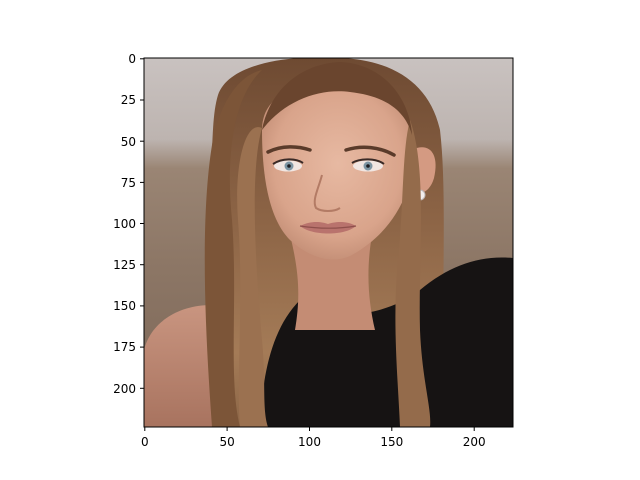 The width and height of the screenshot is (640, 480). I want to click on y-tick-label: 125, so click(124, 265).